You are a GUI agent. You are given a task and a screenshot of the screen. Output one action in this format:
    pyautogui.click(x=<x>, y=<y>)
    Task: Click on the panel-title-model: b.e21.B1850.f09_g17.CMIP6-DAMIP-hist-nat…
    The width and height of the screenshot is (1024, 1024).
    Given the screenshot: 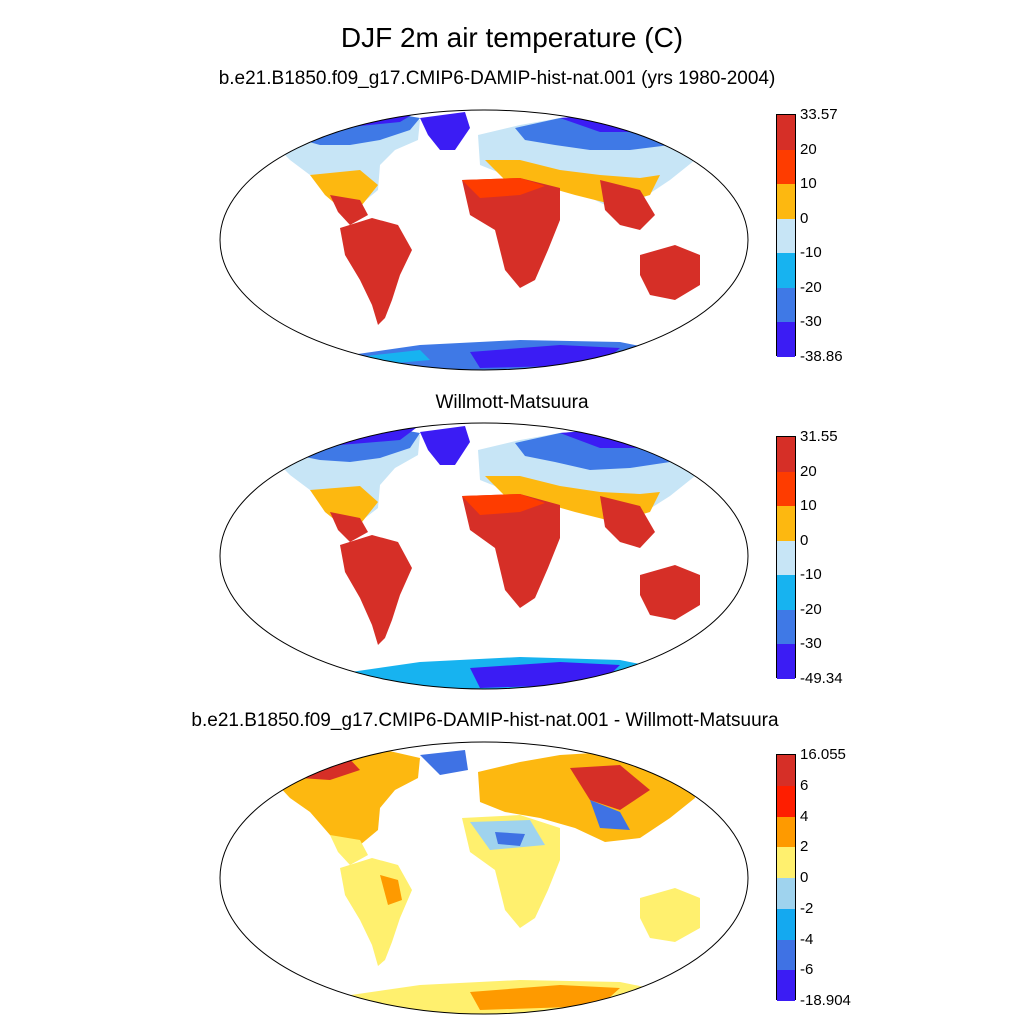 What is the action you would take?
    pyautogui.click(x=497, y=78)
    